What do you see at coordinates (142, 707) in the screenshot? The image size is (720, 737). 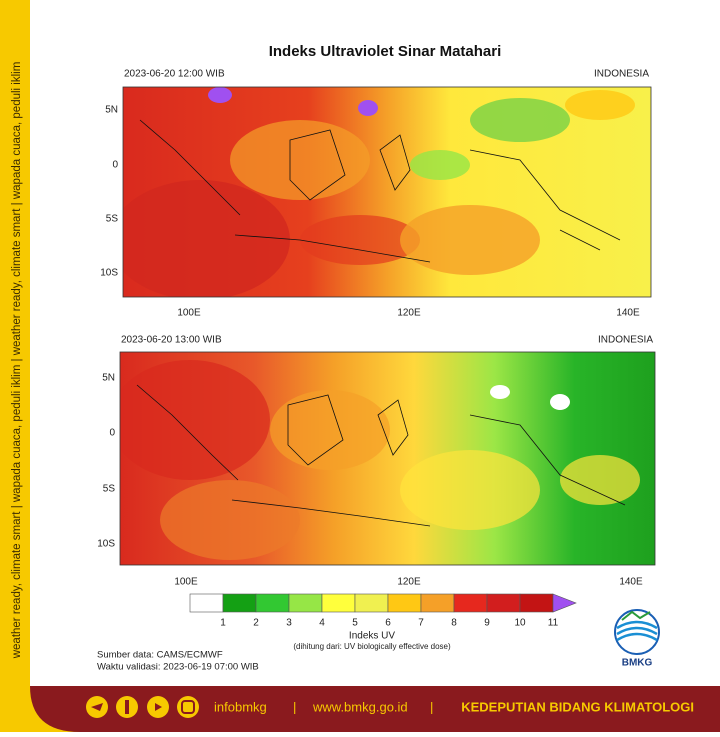 I see `social-icons` at bounding box center [142, 707].